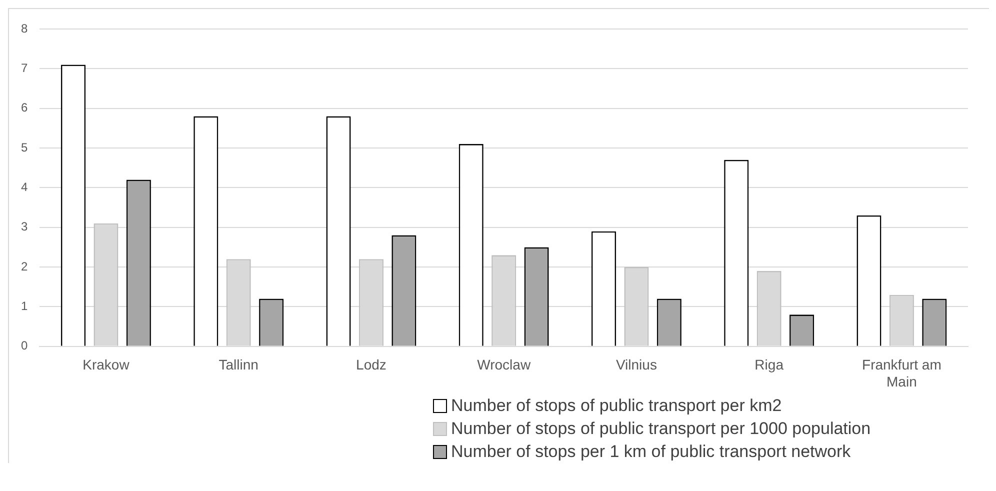 This screenshot has height=491, width=996. What do you see at coordinates (24, 345) in the screenshot?
I see `y-tick-label: 0` at bounding box center [24, 345].